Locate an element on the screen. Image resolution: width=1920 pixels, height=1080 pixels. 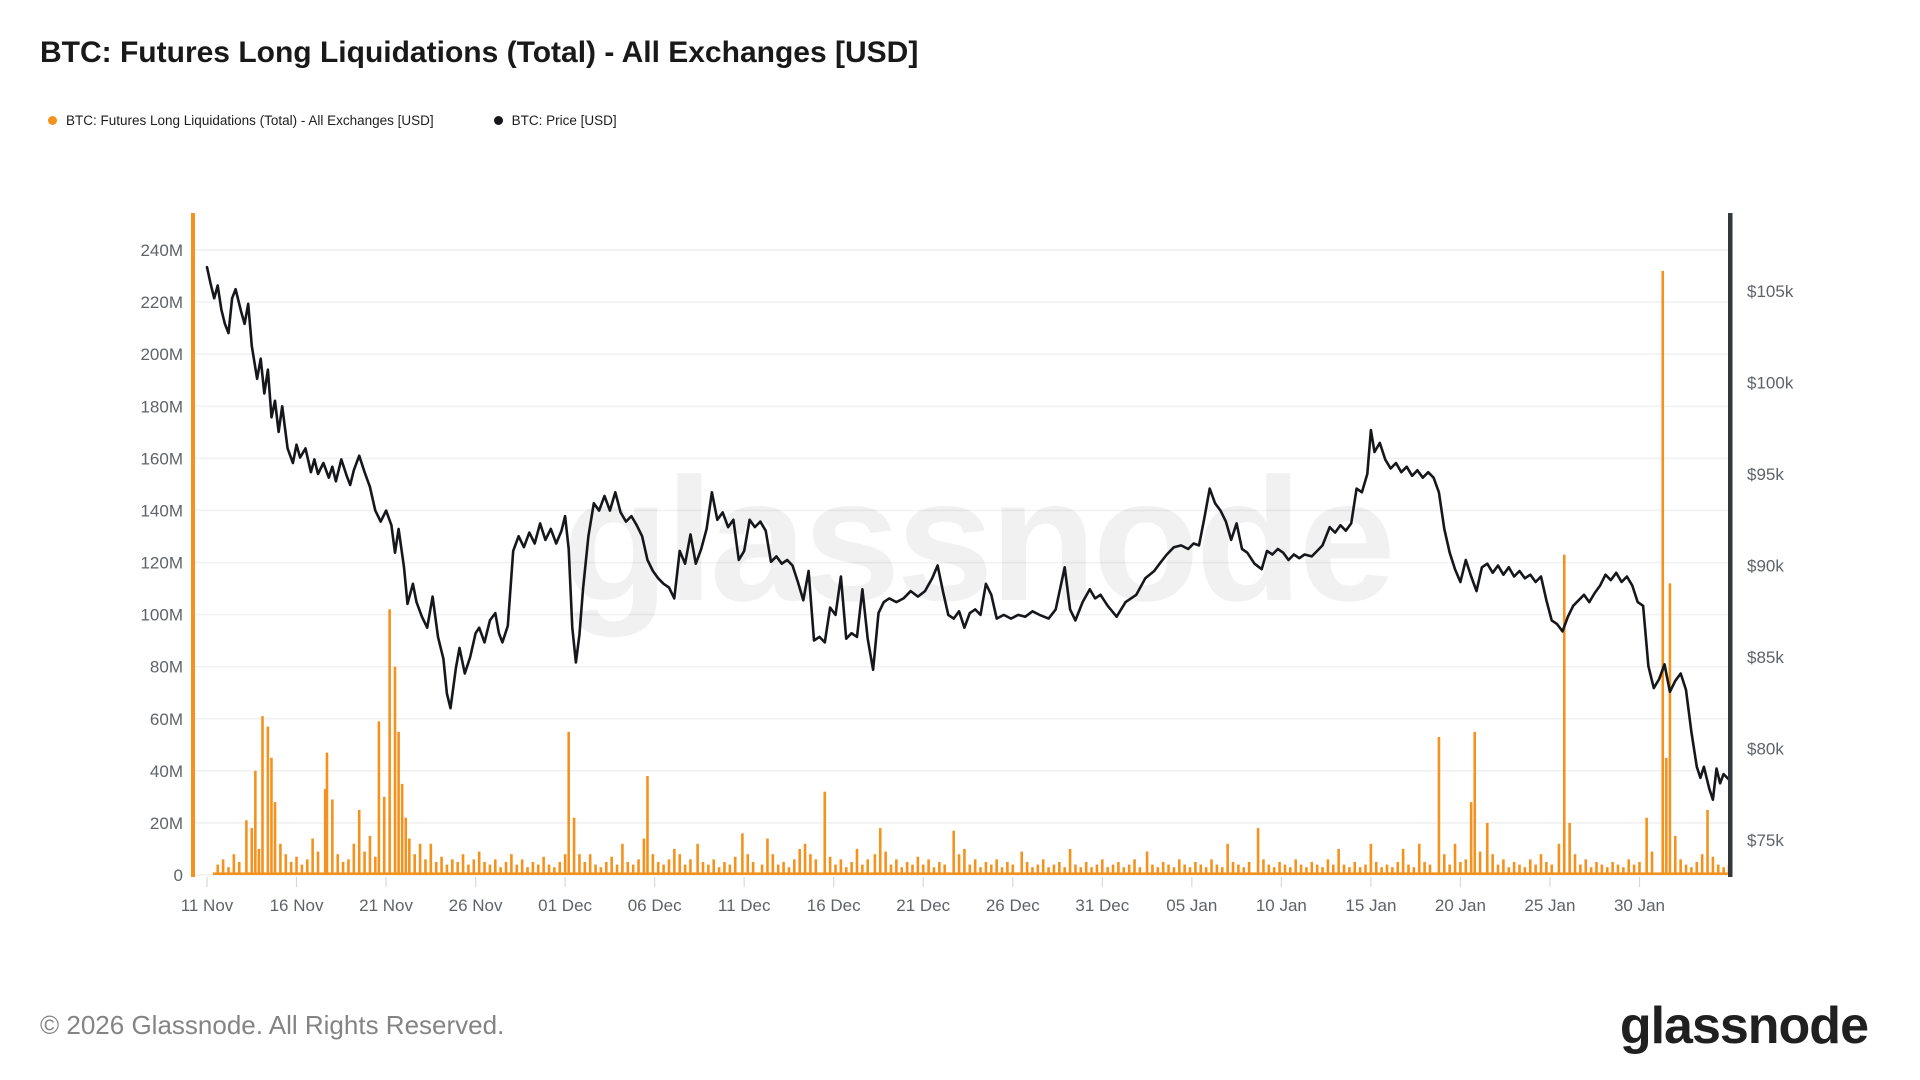
left-axis-spine is located at coordinates (193, 545).